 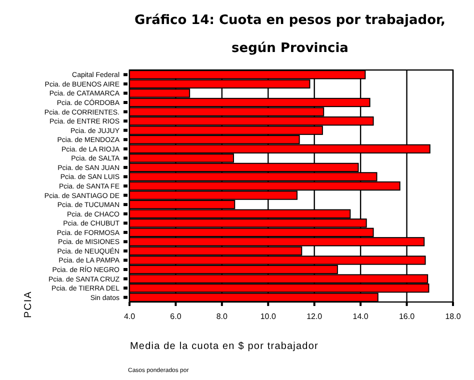 What do you see at coordinates (453, 316) in the screenshot?
I see `x-tick-label: 18.0` at bounding box center [453, 316].